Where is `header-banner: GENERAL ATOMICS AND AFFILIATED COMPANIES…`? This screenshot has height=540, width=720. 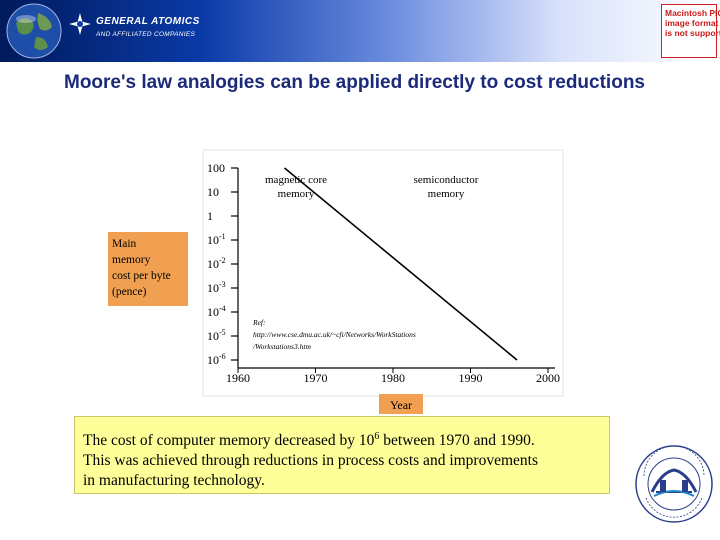 header-banner: GENERAL ATOMICS AND AFFILIATED COMPANIES… is located at coordinates (360, 31).